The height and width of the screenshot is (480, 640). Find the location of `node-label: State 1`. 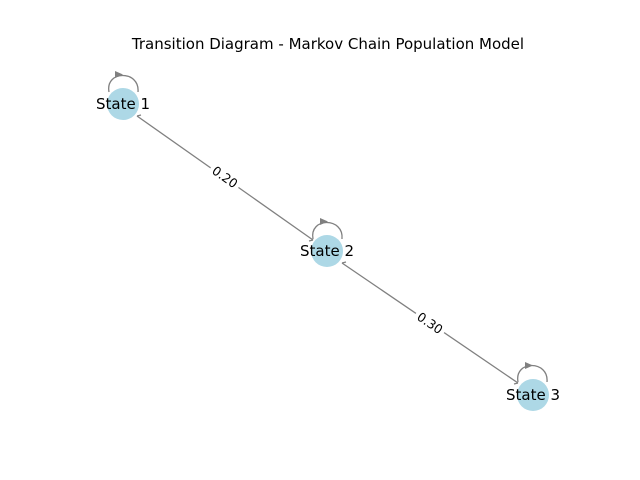

node-label: State 1 is located at coordinates (123, 104).